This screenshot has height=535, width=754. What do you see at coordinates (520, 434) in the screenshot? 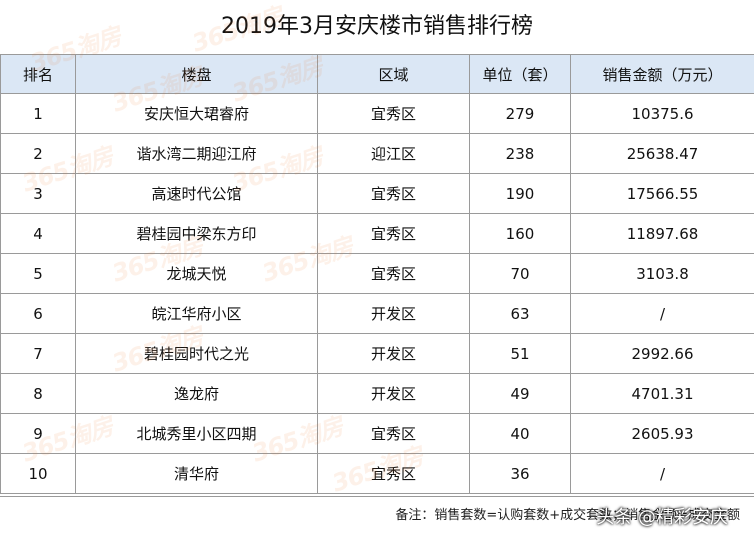
I see `units-cell: 40` at bounding box center [520, 434].